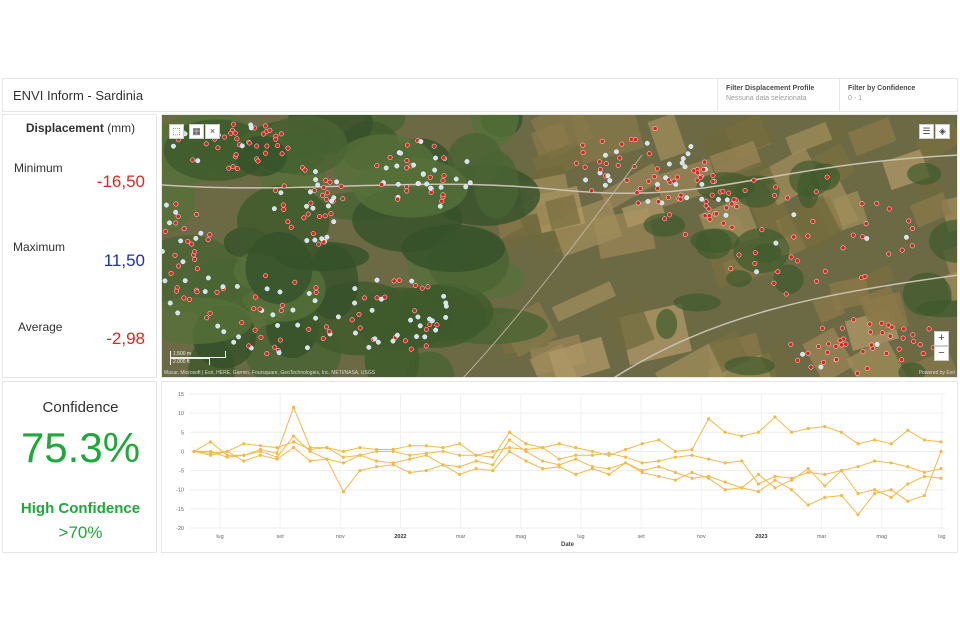  Describe the element at coordinates (942, 131) in the screenshot. I see `layers-button: ◈` at that location.